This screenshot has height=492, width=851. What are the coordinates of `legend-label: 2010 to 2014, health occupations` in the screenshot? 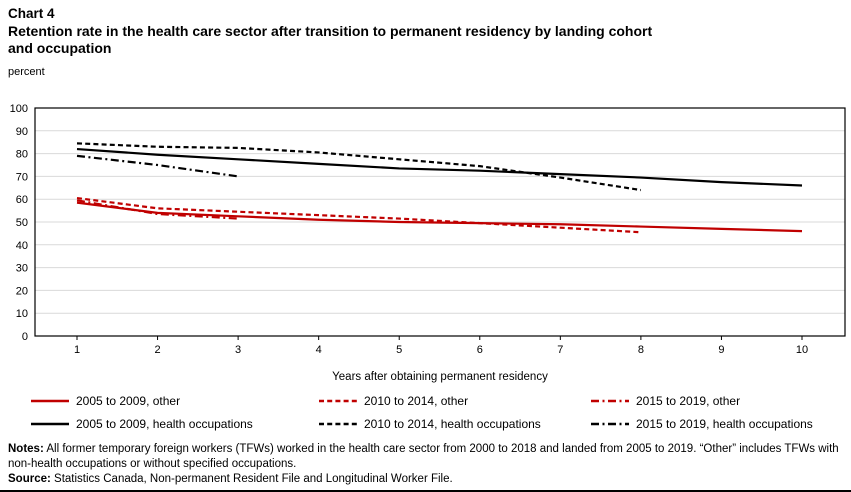 It's located at (452, 424).